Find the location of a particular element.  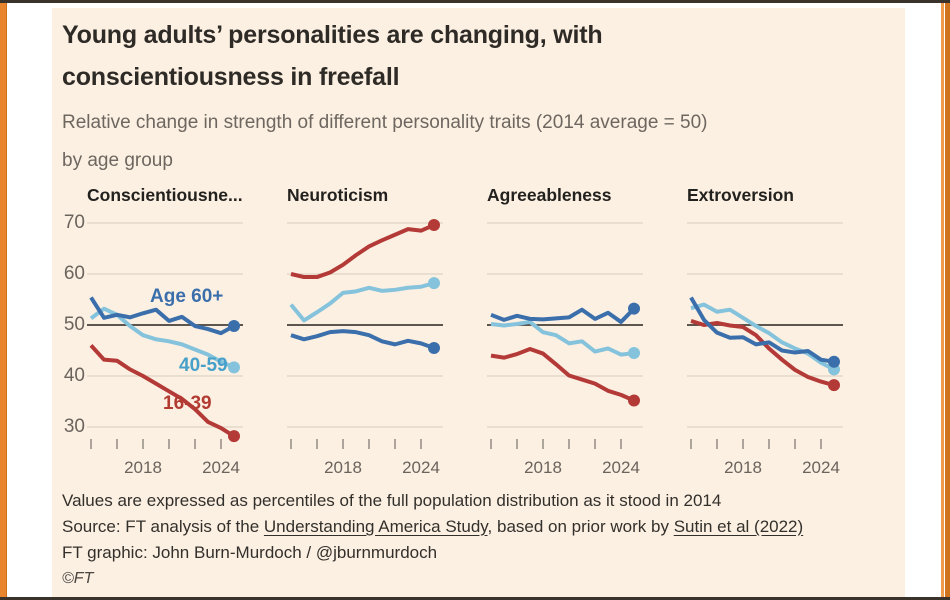

chart-agreeableness: Agreeableness 2018 2024 is located at coordinates (567, 330).